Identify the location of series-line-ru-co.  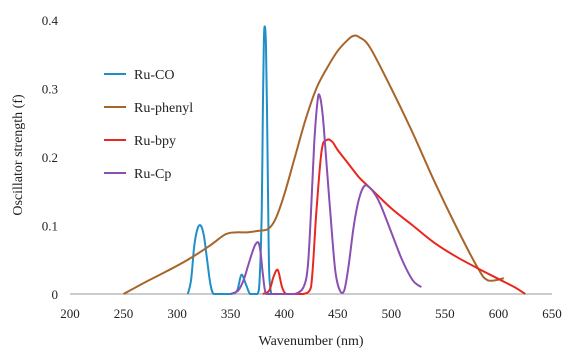
(232, 160).